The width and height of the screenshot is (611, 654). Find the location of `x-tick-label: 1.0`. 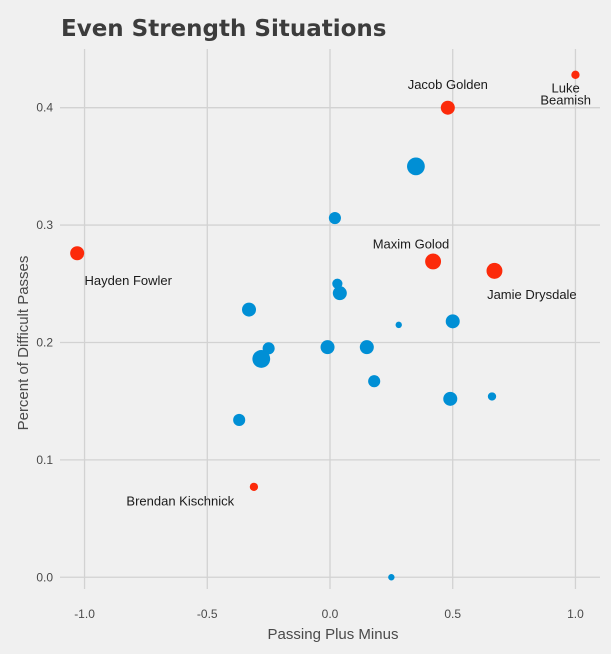

x-tick-label: 1.0 is located at coordinates (575, 614).